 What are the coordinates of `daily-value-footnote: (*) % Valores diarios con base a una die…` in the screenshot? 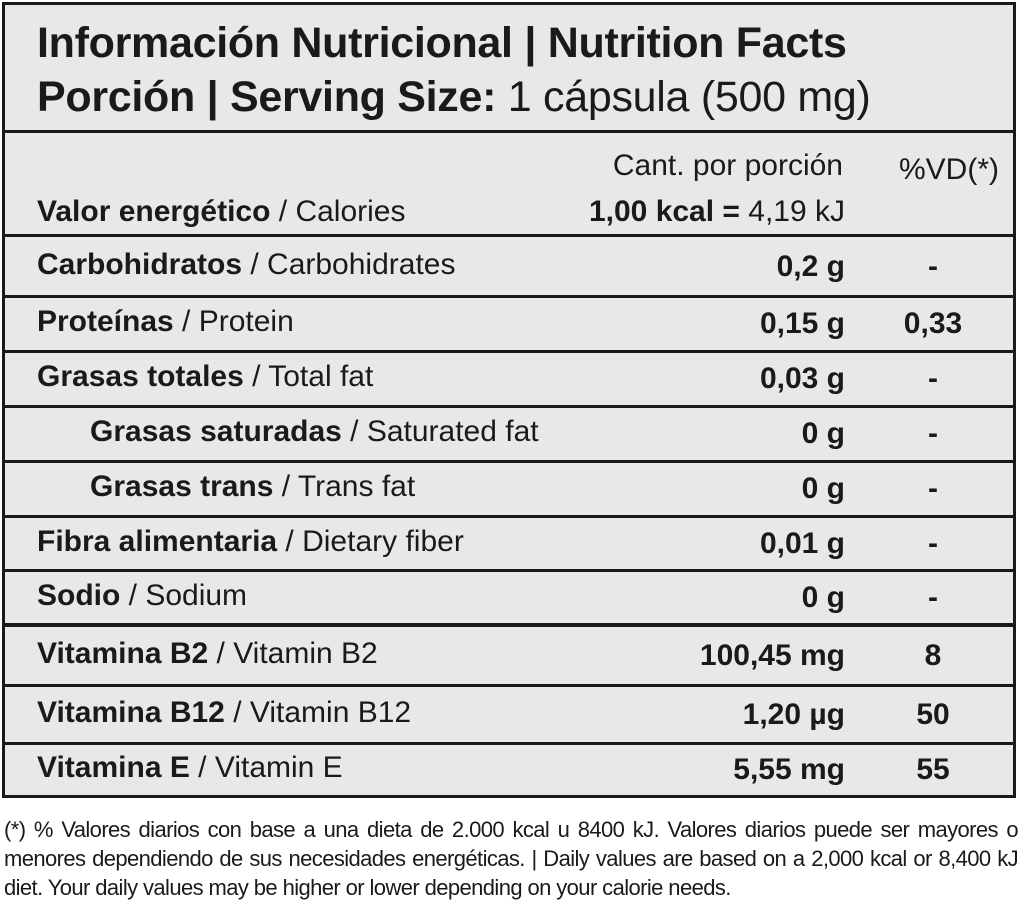 It's located at (511, 858).